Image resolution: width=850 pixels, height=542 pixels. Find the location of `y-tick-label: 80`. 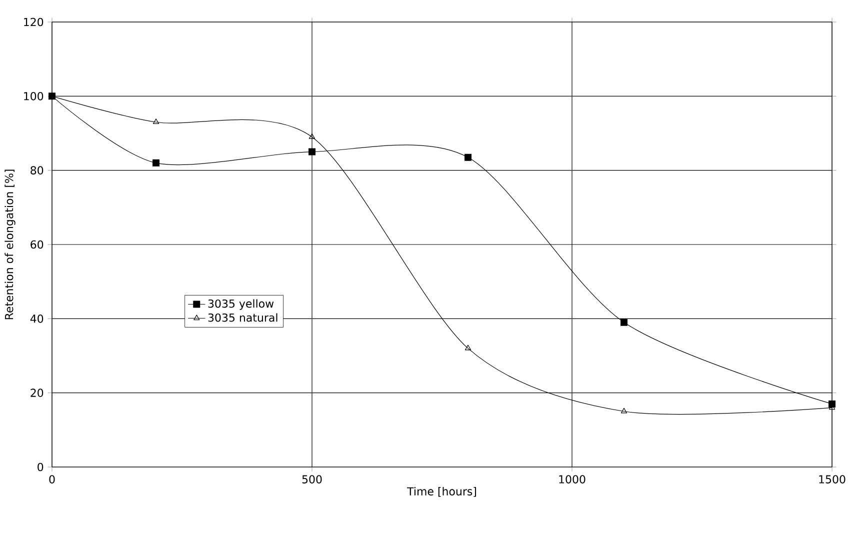

y-tick-label: 80 is located at coordinates (37, 170).